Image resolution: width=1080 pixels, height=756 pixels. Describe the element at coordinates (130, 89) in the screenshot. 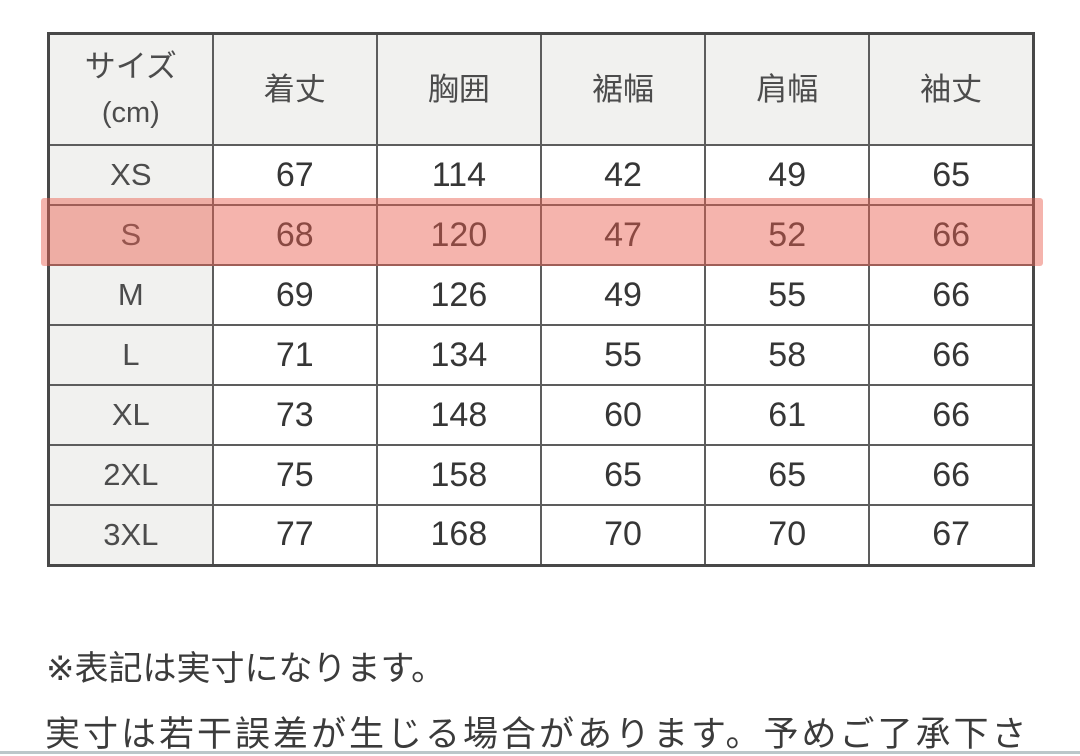

I see `size-column-header: サイズ (cm)` at that location.